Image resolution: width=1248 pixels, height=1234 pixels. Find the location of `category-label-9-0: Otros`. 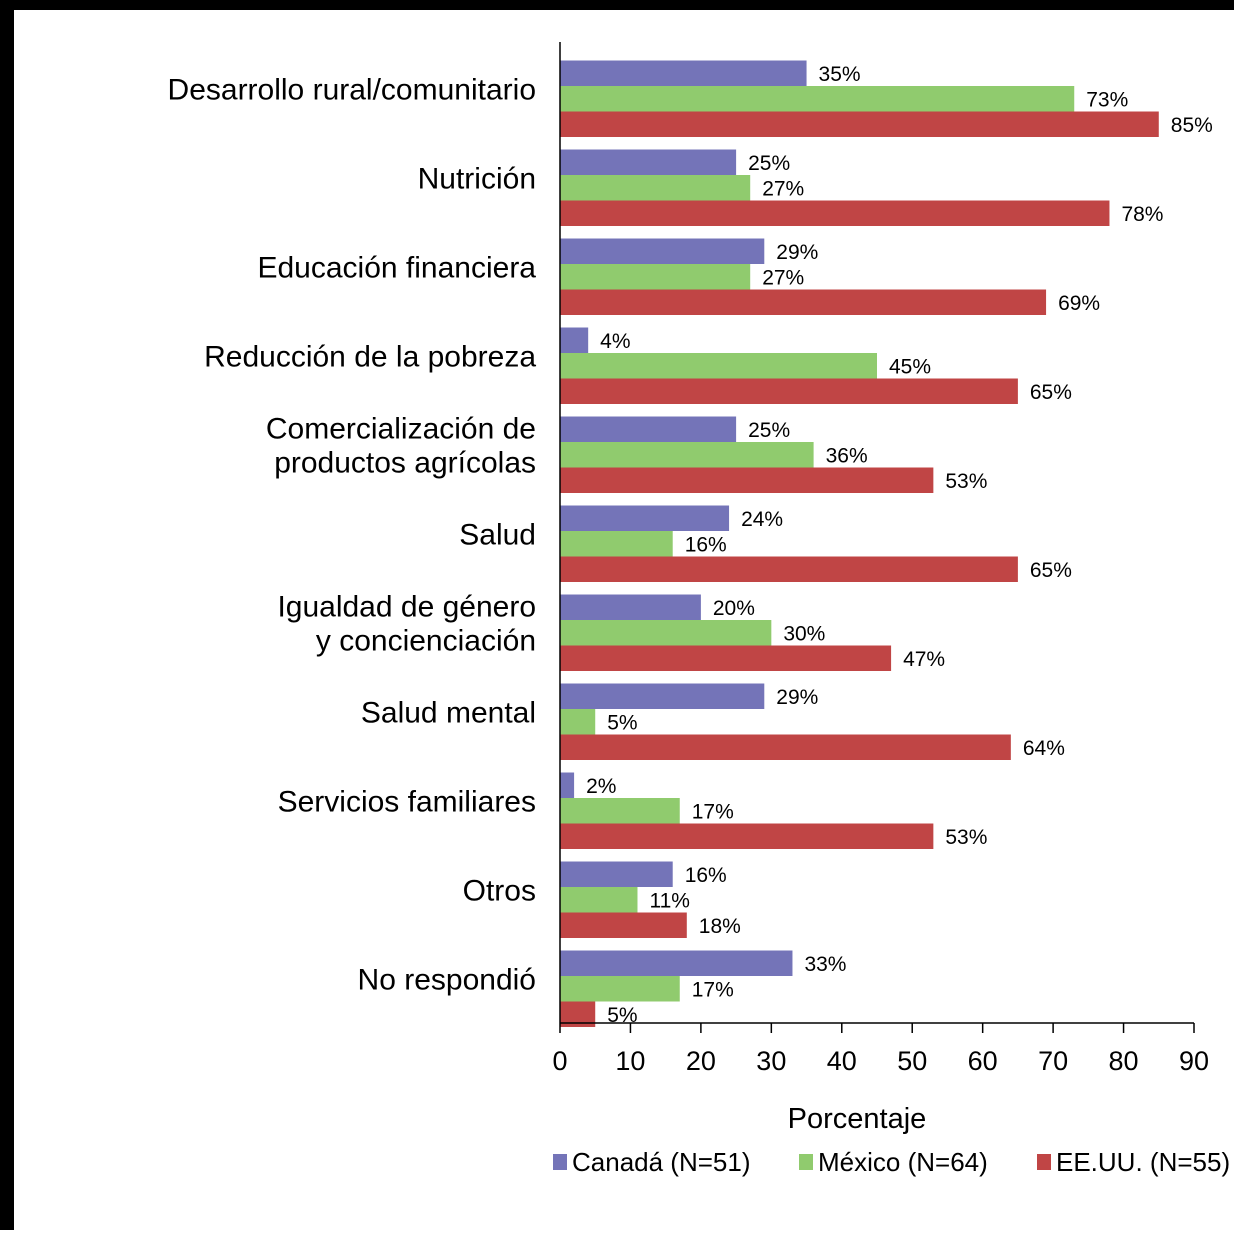

category-label-9-0: Otros is located at coordinates (499, 891).